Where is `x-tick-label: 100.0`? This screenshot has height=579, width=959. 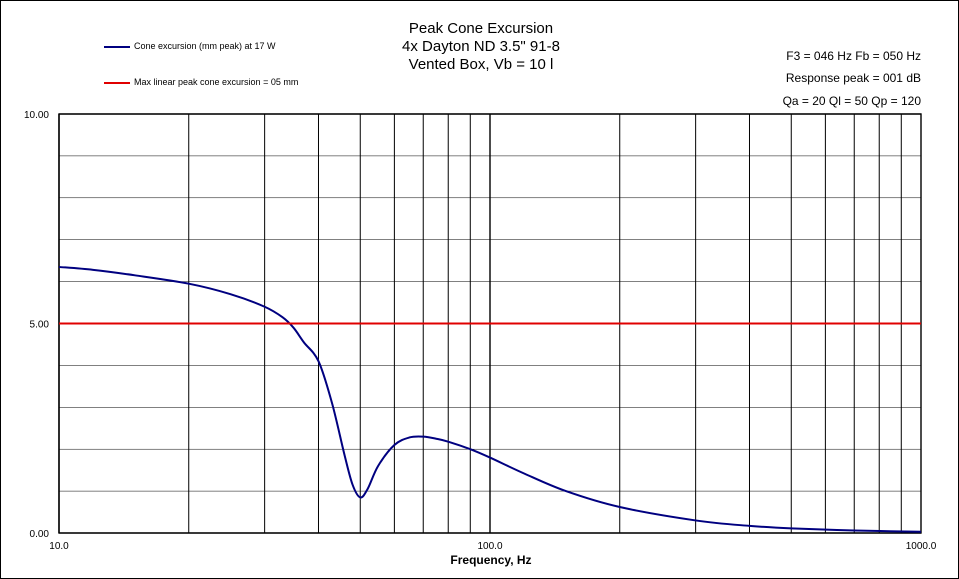
x-tick-label: 100.0 is located at coordinates (489, 546).